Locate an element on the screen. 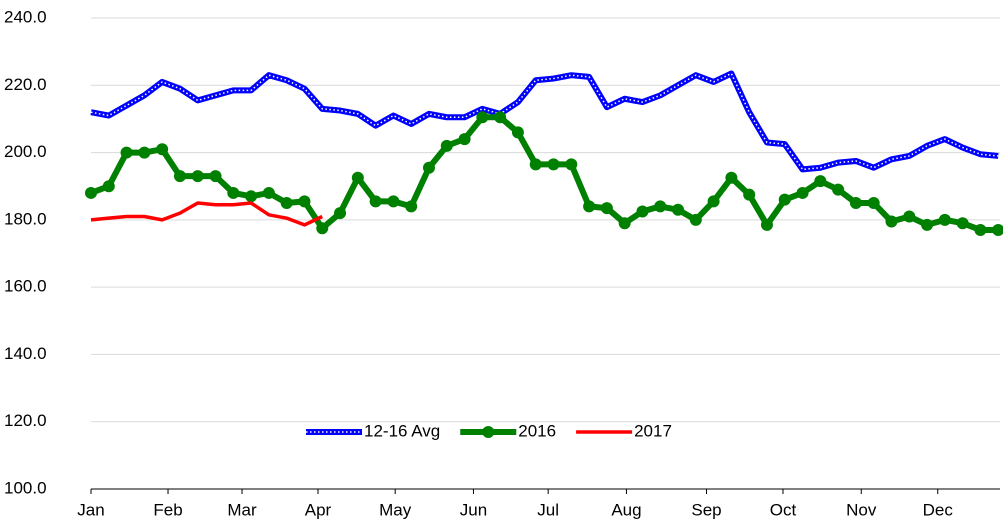  y-tick-label: 120.0 is located at coordinates (25, 420).